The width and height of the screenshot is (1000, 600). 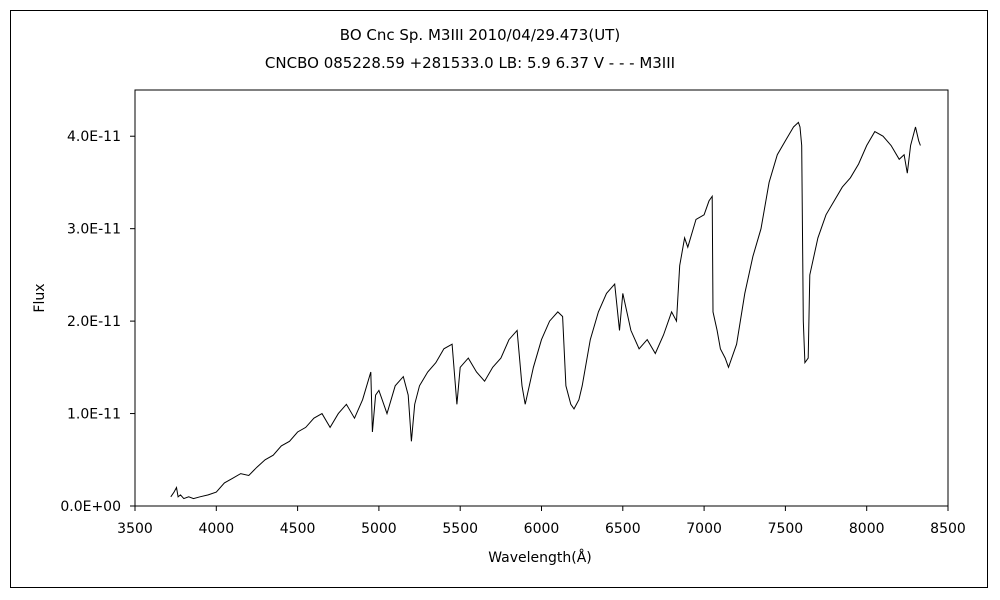 What do you see at coordinates (90, 507) in the screenshot?
I see `y-tick-label: 0.0E+00` at bounding box center [90, 507].